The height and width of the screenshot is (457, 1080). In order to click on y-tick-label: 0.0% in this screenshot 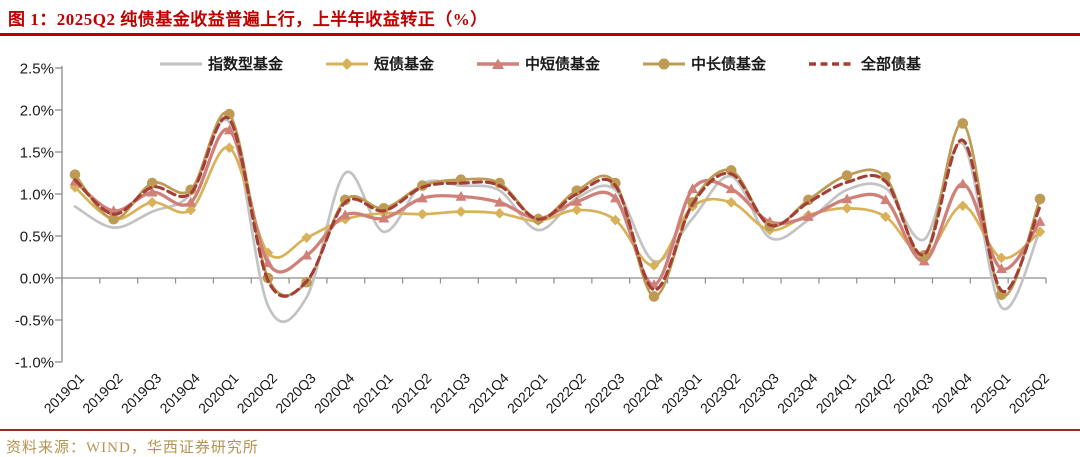, I will do `click(37, 279)`.